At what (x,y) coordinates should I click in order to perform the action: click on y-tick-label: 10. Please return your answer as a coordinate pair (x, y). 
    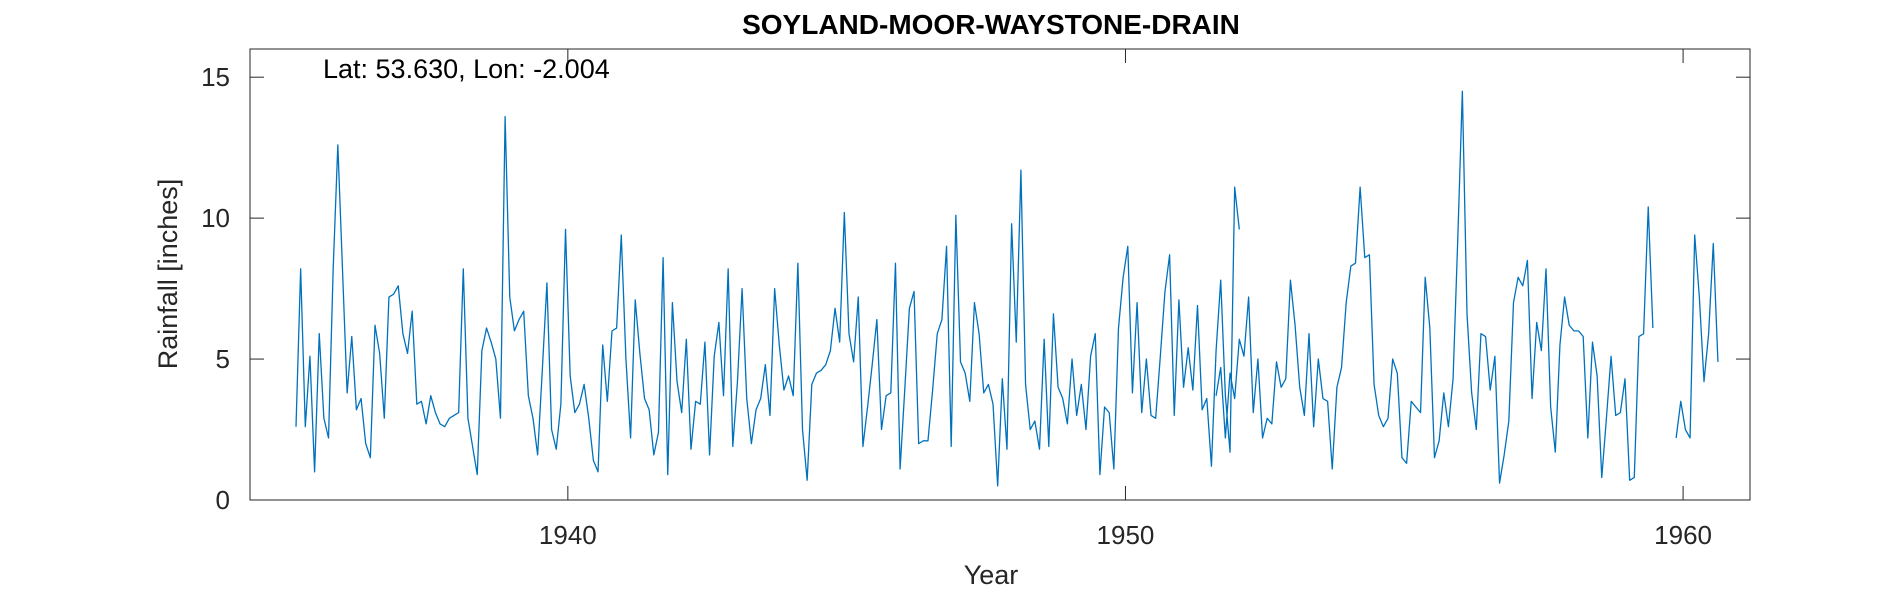
    Looking at the image, I should click on (215, 218).